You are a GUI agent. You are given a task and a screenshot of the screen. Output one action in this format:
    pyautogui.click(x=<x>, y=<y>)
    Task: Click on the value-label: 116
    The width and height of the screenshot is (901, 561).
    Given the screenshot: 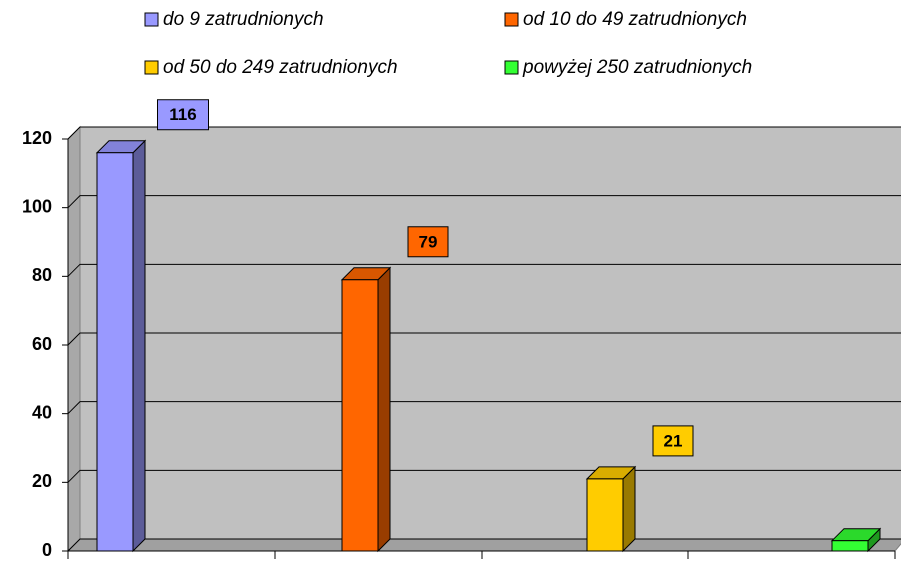 What is the action you would take?
    pyautogui.click(x=182, y=114)
    